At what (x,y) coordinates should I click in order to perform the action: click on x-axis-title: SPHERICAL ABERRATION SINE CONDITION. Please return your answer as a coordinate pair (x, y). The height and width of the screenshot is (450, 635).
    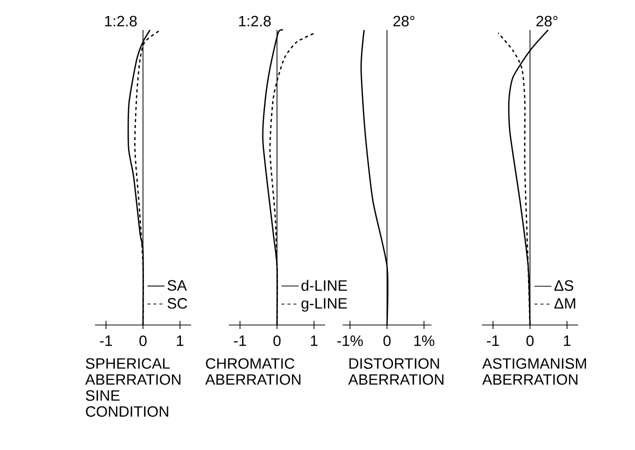
    Looking at the image, I should click on (132, 387).